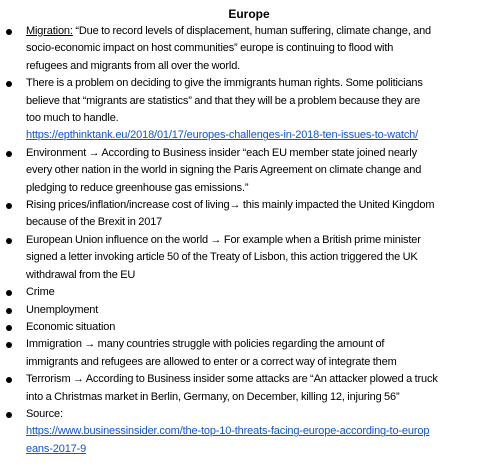 This screenshot has height=466, width=498. What do you see at coordinates (259, 222) in the screenshot?
I see `item-text-line: because of the Brexit in 2017` at bounding box center [259, 222].